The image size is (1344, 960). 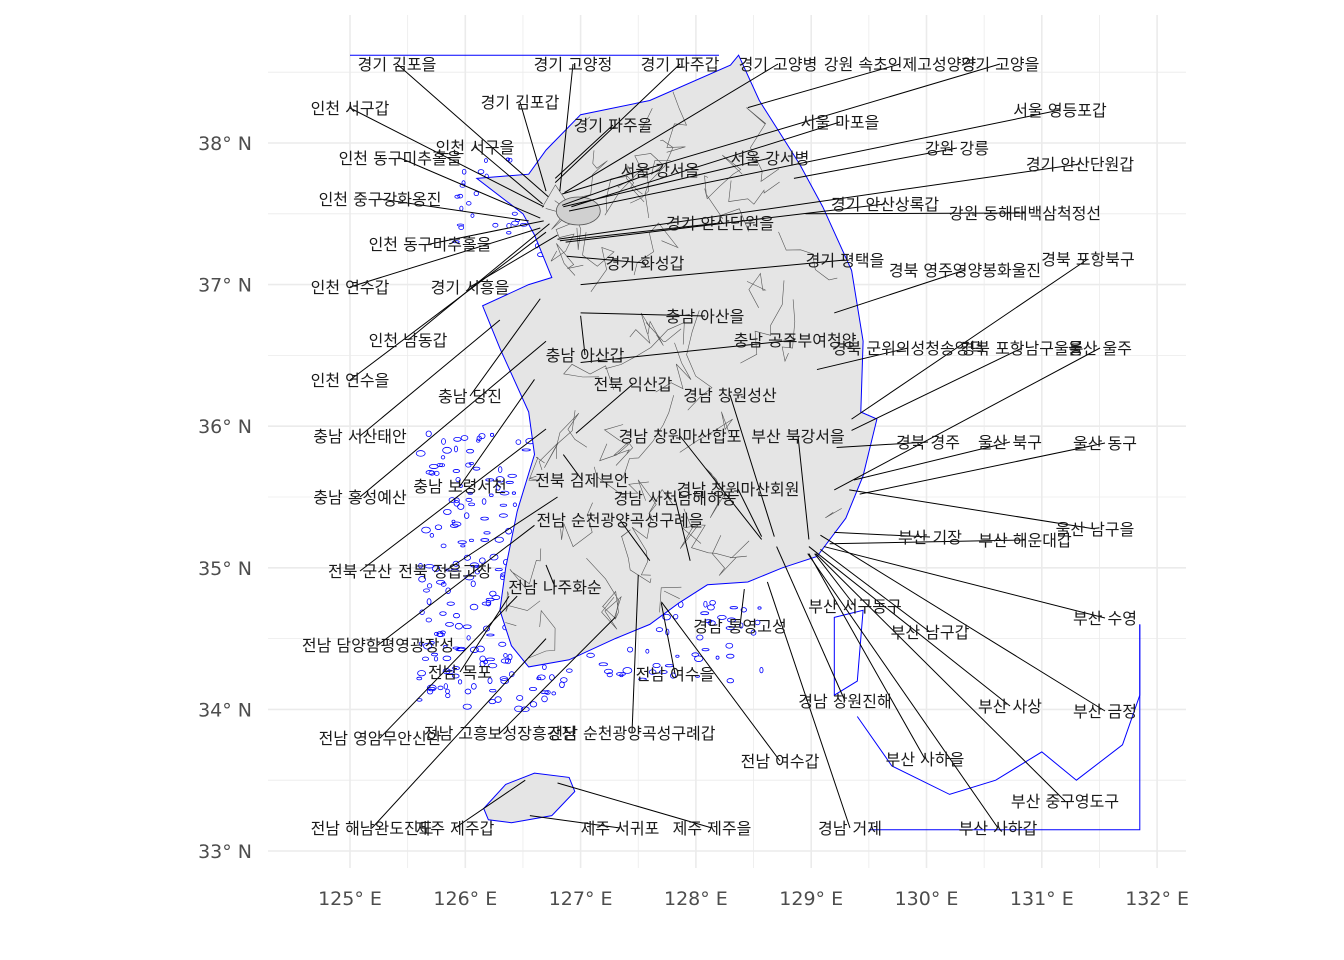 What do you see at coordinates (225, 569) in the screenshot?
I see `lat-tick-label: 35° N` at bounding box center [225, 569].